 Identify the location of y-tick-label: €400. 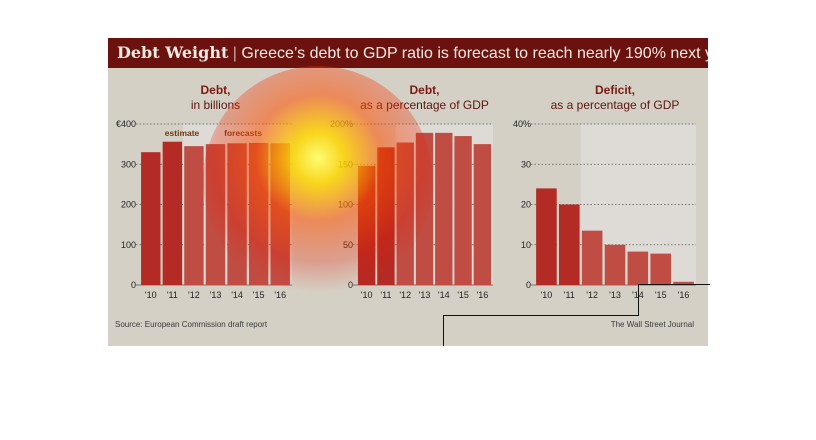
(126, 124).